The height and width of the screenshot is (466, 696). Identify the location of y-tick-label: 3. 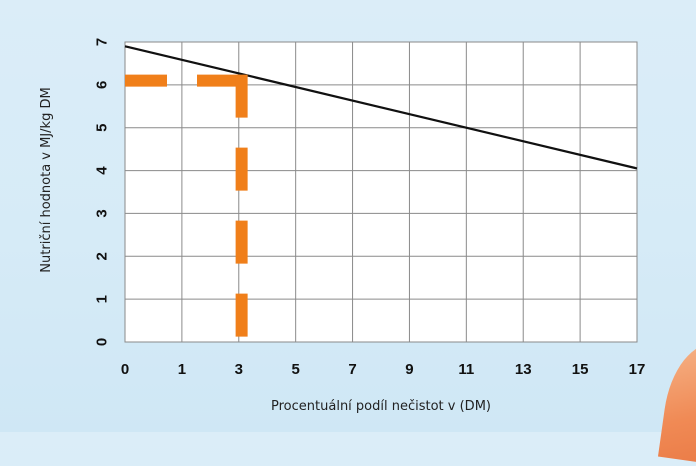
(102, 213).